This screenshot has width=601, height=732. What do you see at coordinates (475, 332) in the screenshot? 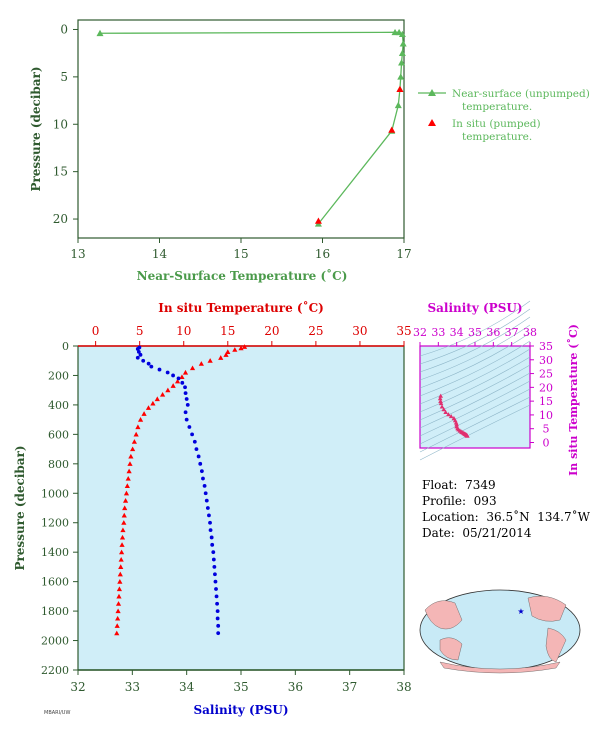
I see `ts-xtick-label: 35` at bounding box center [475, 332].